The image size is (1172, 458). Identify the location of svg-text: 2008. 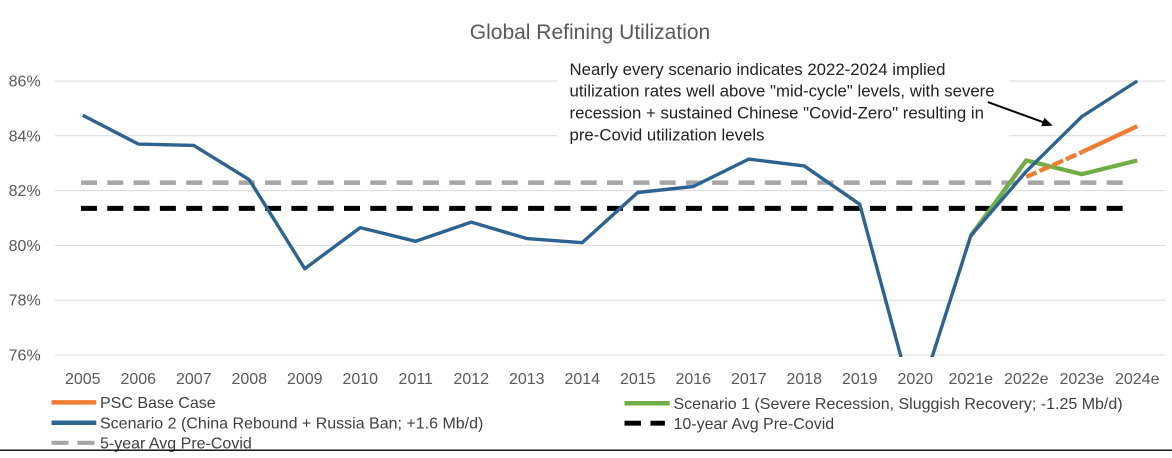
(249, 379).